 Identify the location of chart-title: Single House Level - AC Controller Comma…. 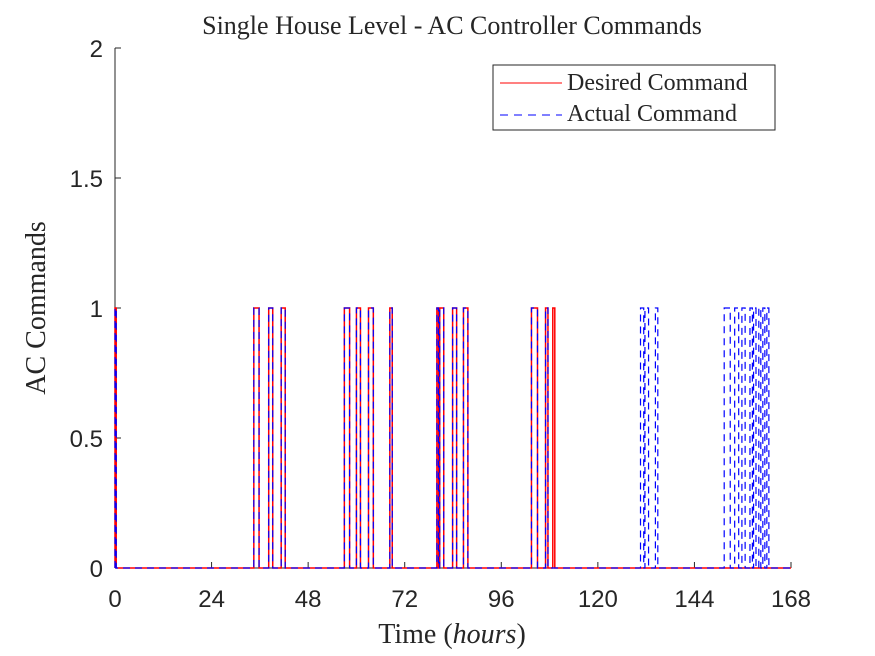
(452, 25).